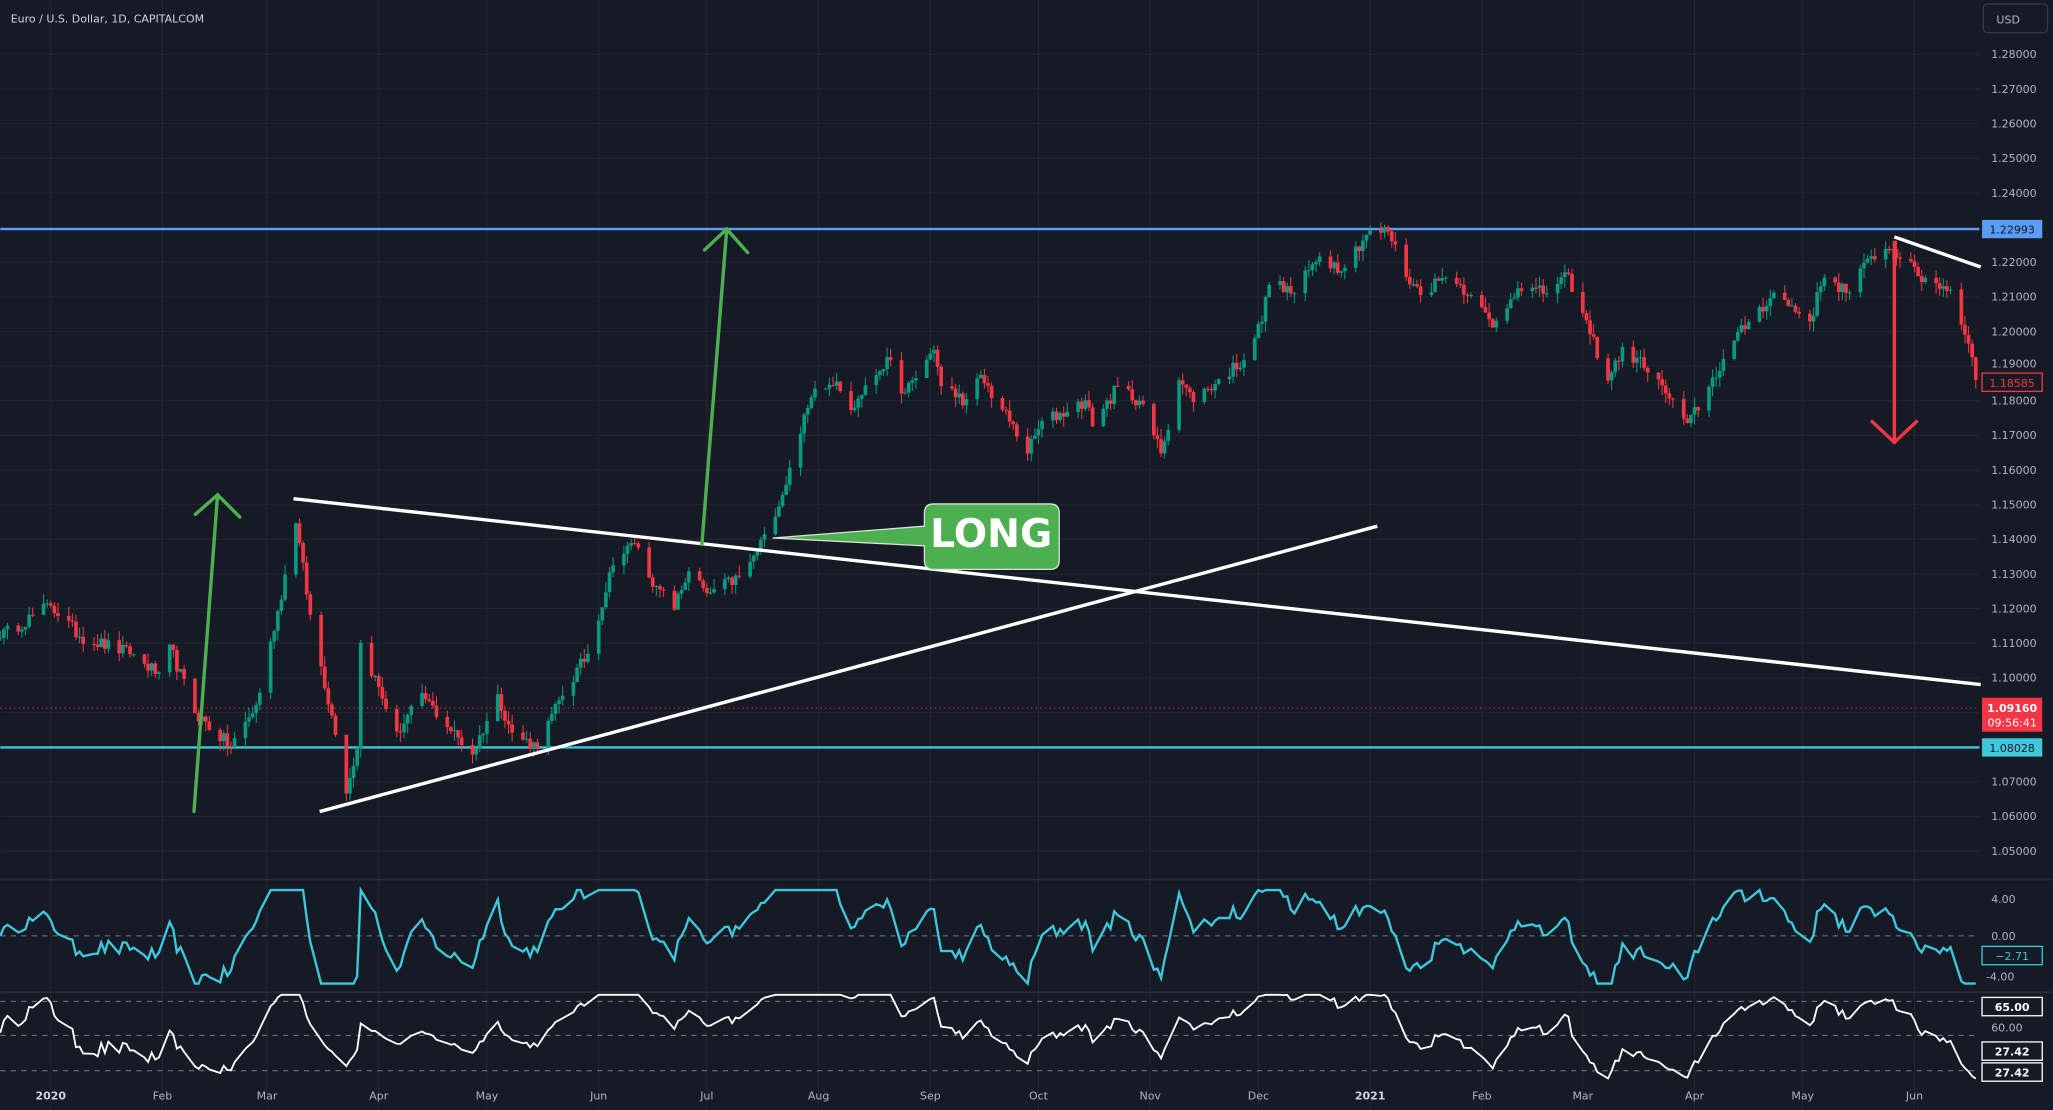 Image resolution: width=2053 pixels, height=1110 pixels. What do you see at coordinates (2013, 470) in the screenshot?
I see `price-tick: 1.16000` at bounding box center [2013, 470].